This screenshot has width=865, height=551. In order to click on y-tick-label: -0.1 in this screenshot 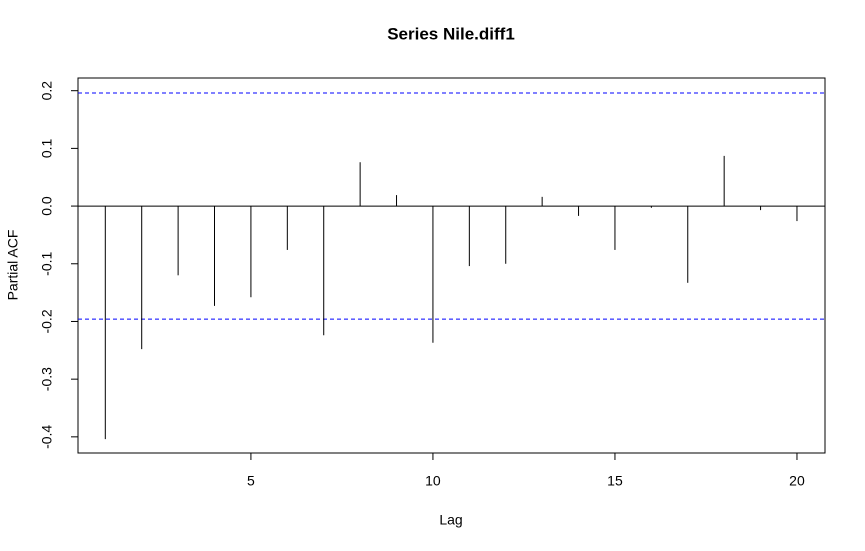, I will do `click(47, 263)`.